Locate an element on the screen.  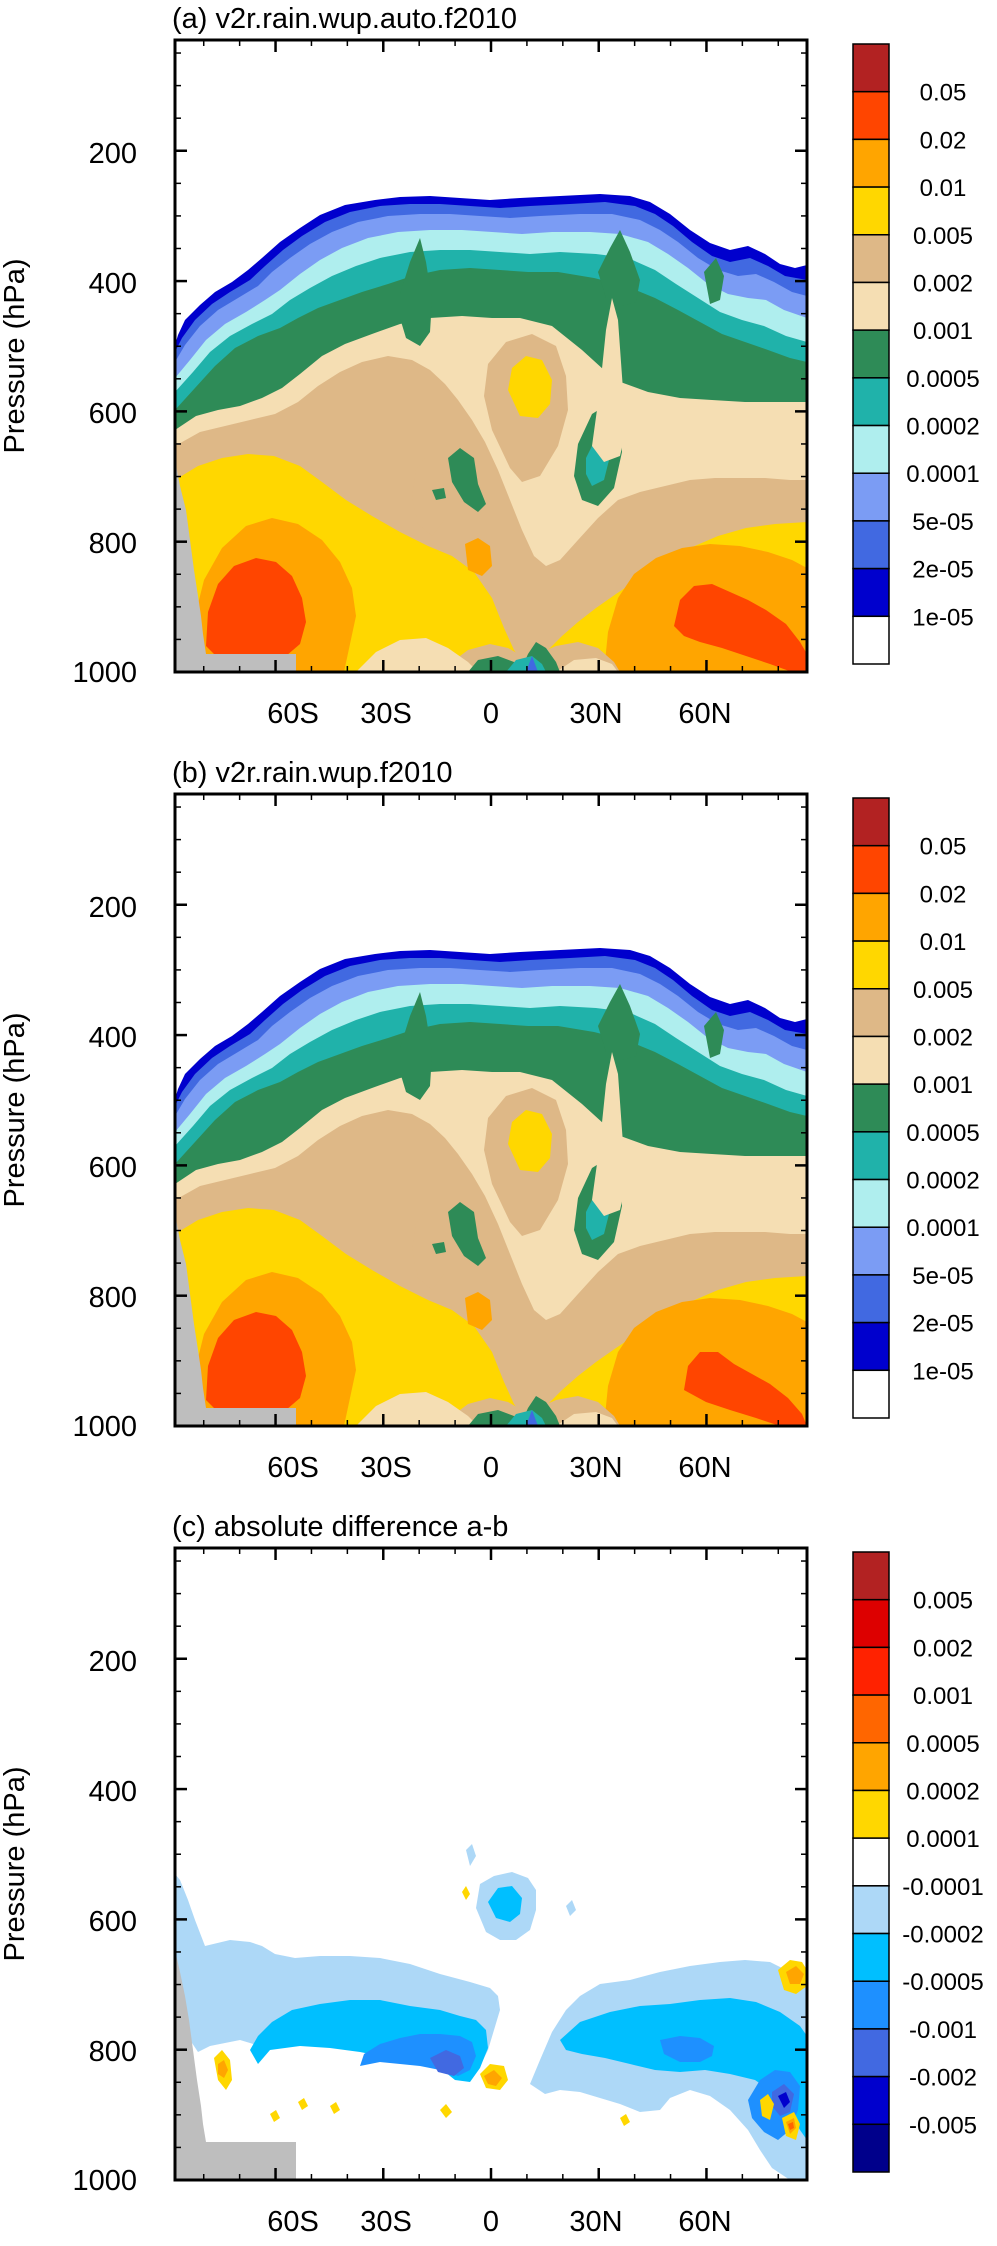
colorbar-label: 2e-05 is located at coordinates (942, 570).